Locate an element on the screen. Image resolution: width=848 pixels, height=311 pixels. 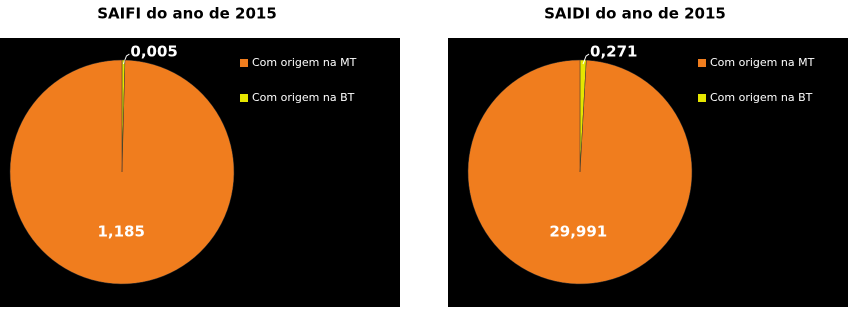
value-label: 29,991 is located at coordinates (578, 231).